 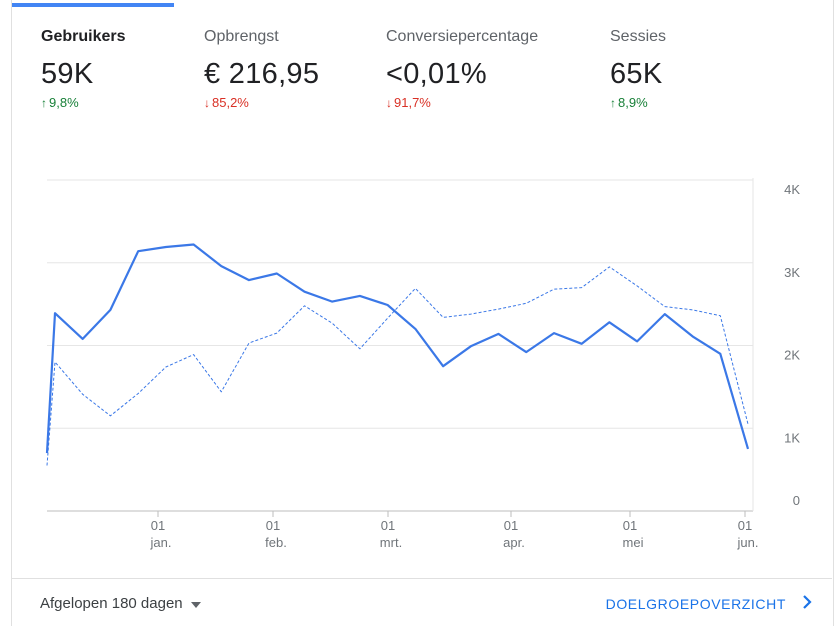 I want to click on caret-down-icon, so click(x=195, y=604).